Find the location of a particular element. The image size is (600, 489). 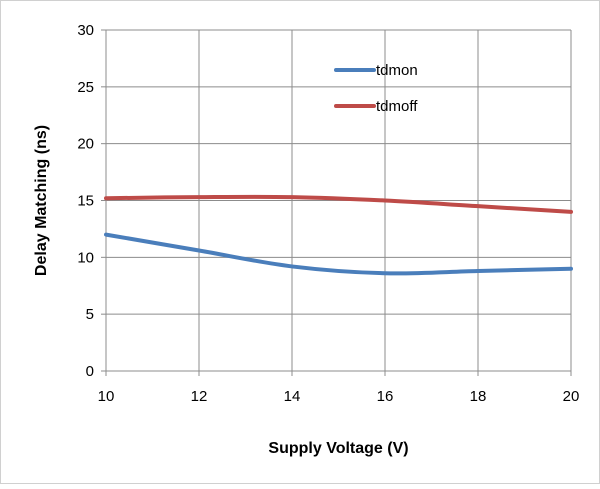

x-tick-label: 18 is located at coordinates (478, 396).